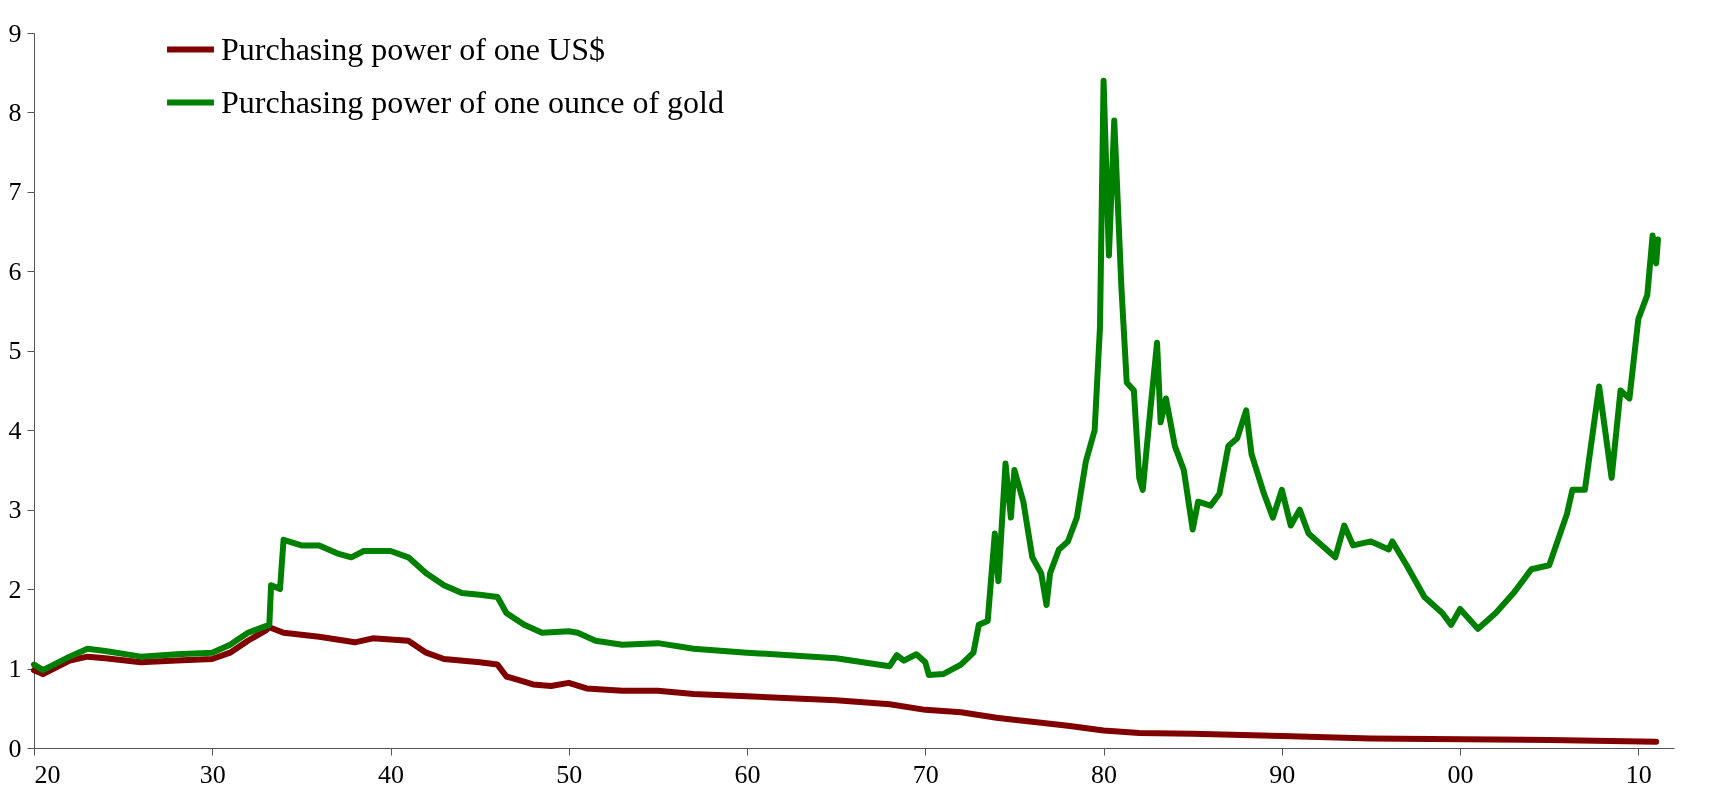 This screenshot has width=1710, height=807. I want to click on x-tick-label: 50, so click(569, 774).